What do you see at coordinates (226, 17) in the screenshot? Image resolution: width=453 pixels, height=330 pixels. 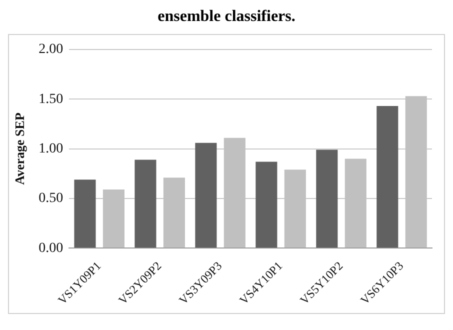 I see `chart-title: ensemble classifiers.` at bounding box center [226, 17].